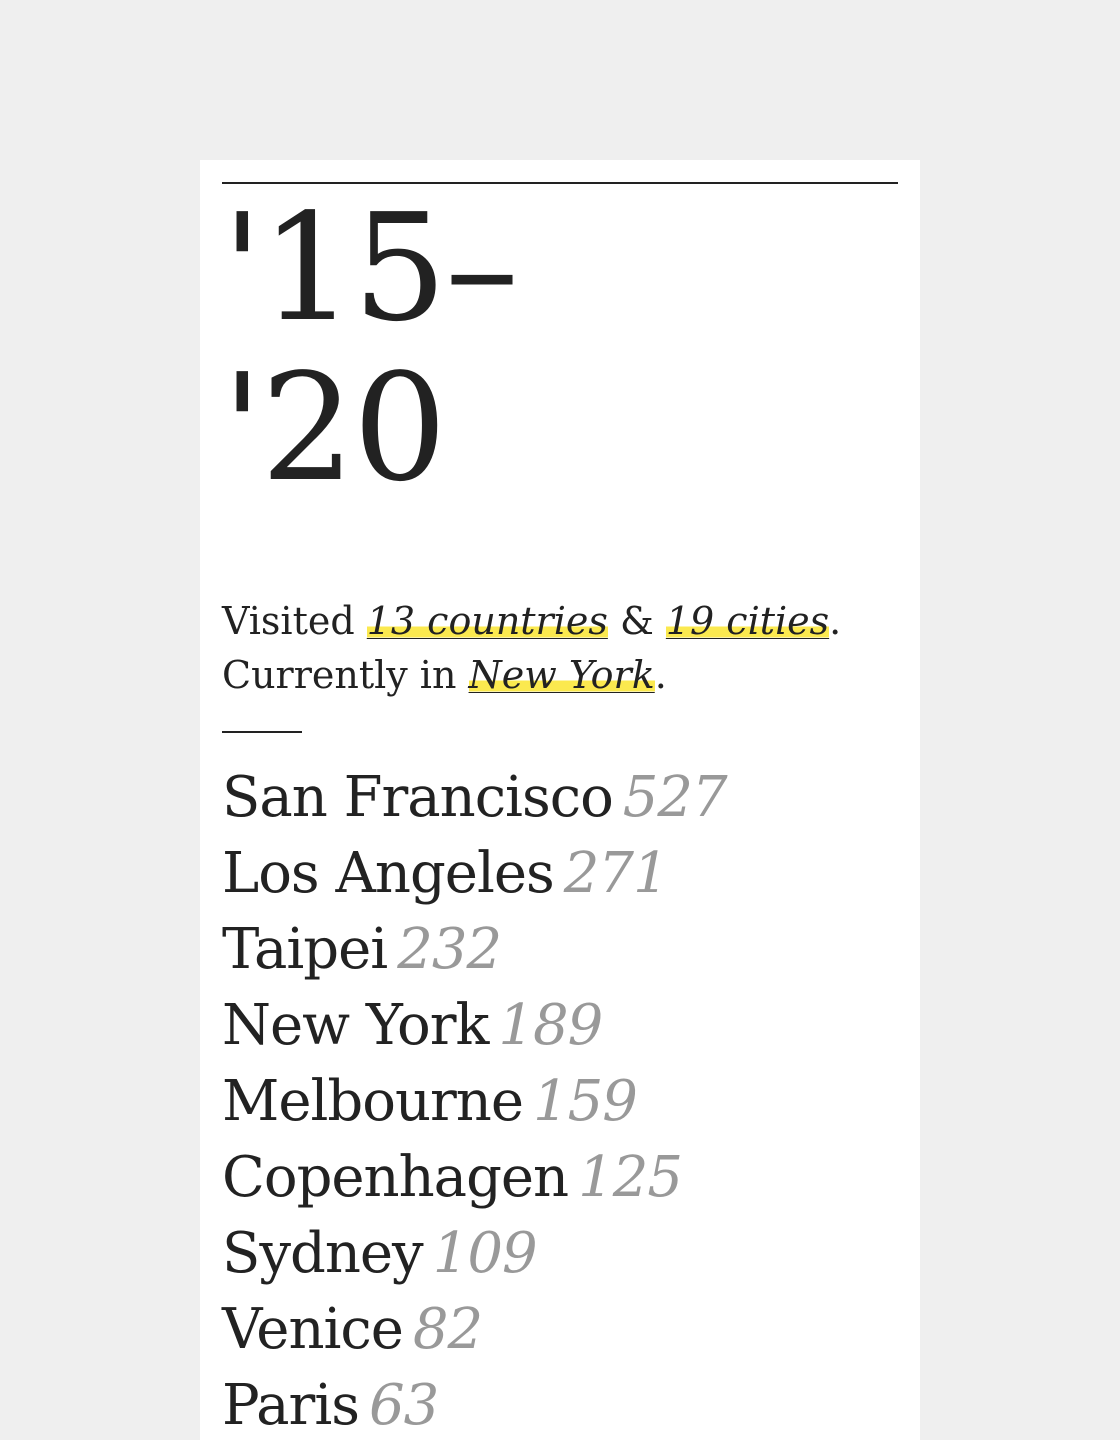 The height and width of the screenshot is (1440, 1120). What do you see at coordinates (305, 949) in the screenshot?
I see `city-name: Taipei` at bounding box center [305, 949].